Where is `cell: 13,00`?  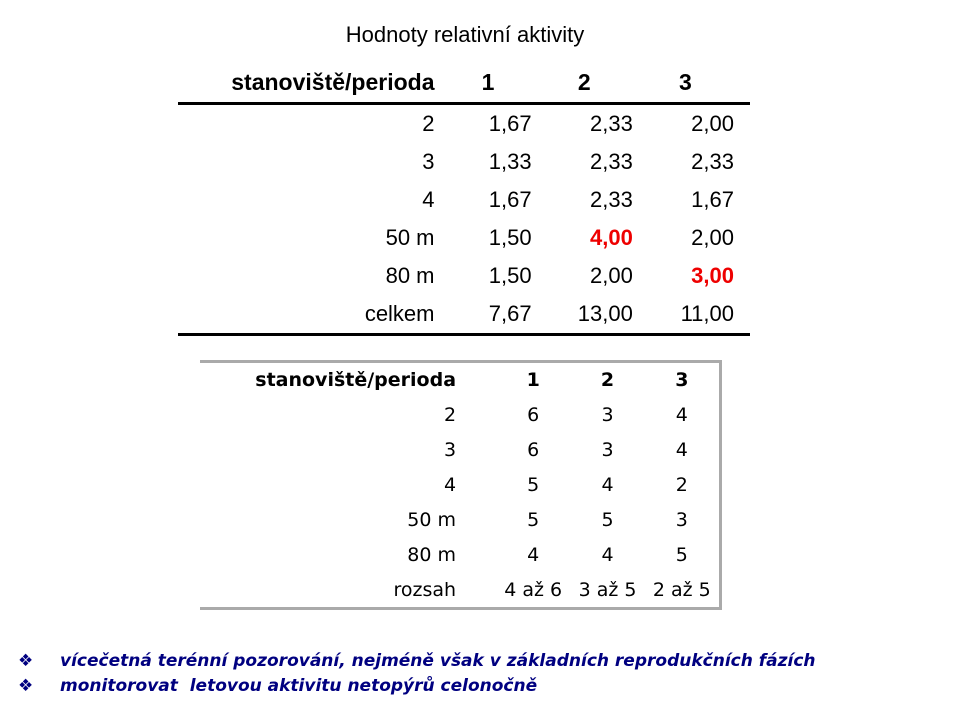 cell: 13,00 is located at coordinates (586, 315).